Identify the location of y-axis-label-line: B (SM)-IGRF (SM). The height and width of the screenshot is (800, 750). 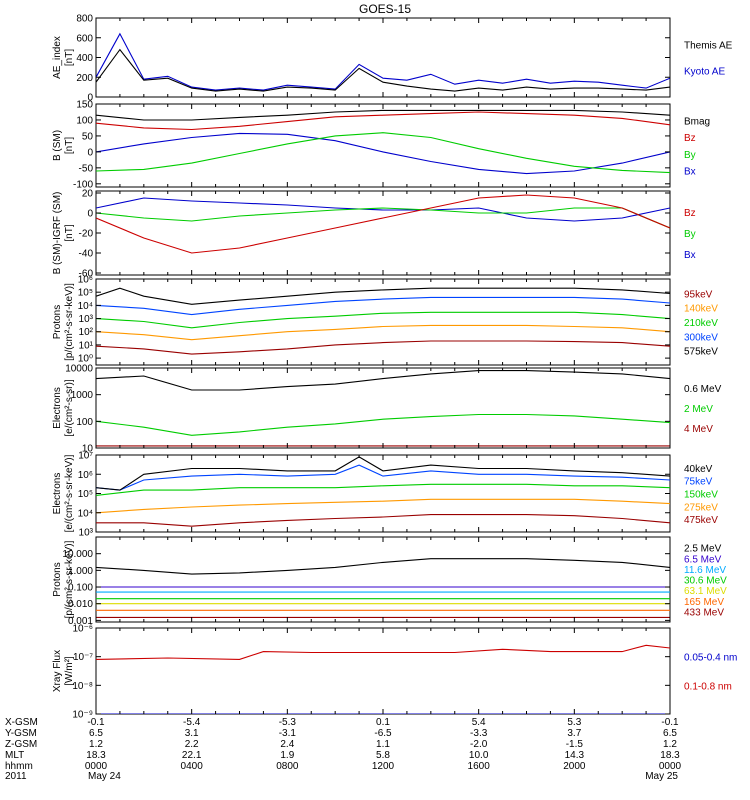
(57, 233).